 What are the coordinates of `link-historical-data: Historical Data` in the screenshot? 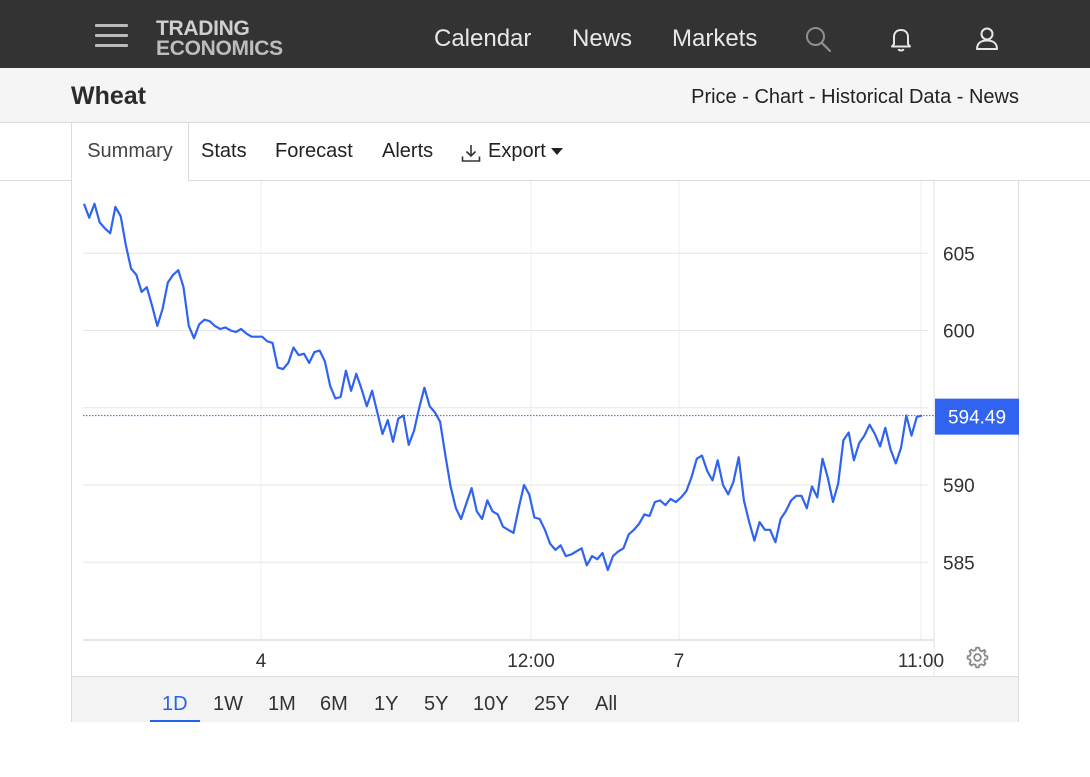 It's located at (886, 97).